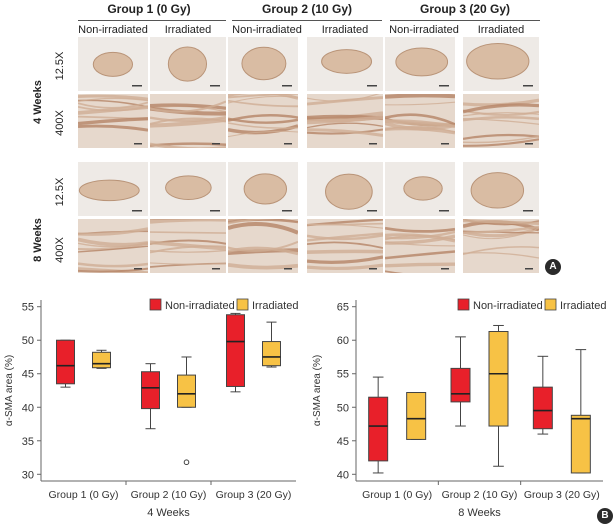 The width and height of the screenshot is (616, 527). What do you see at coordinates (168, 513) in the screenshot?
I see `x-axis-label: 4 Weeks` at bounding box center [168, 513].